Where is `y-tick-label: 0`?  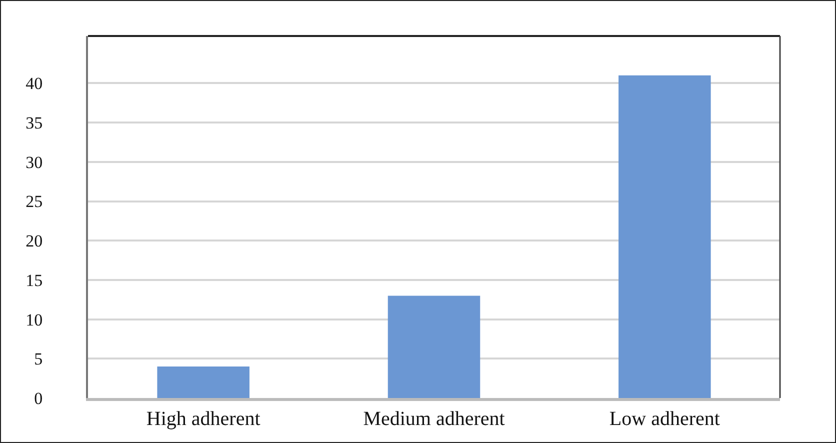 y-tick-label: 0 is located at coordinates (38, 398).